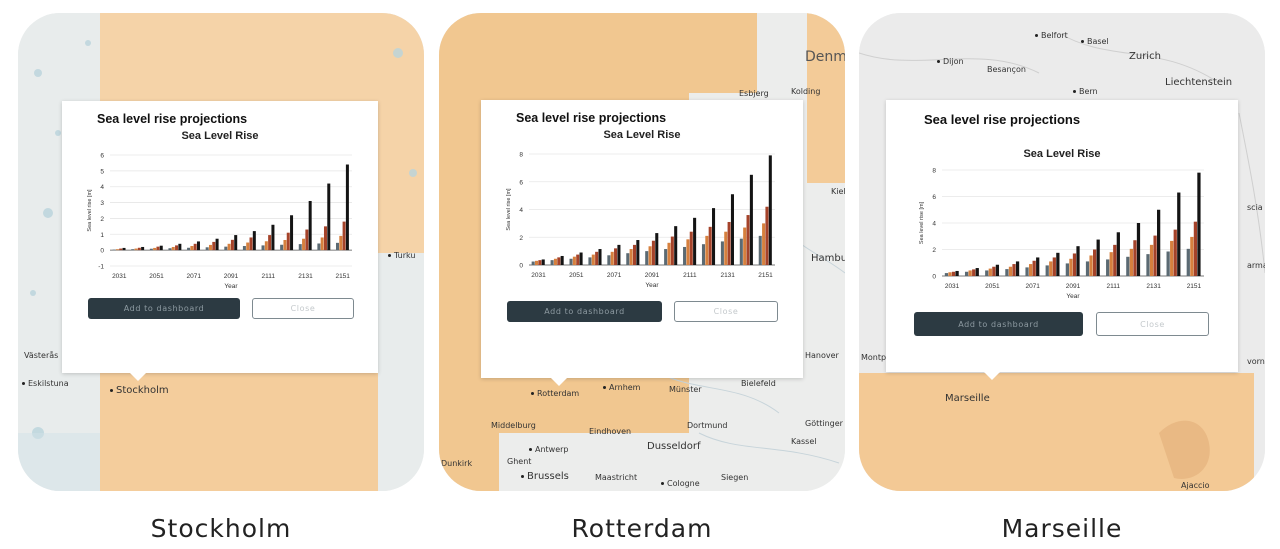 This screenshot has width=1280, height=549. Describe the element at coordinates (268, 276) in the screenshot. I see `x-tick-label: 2111` at that location.